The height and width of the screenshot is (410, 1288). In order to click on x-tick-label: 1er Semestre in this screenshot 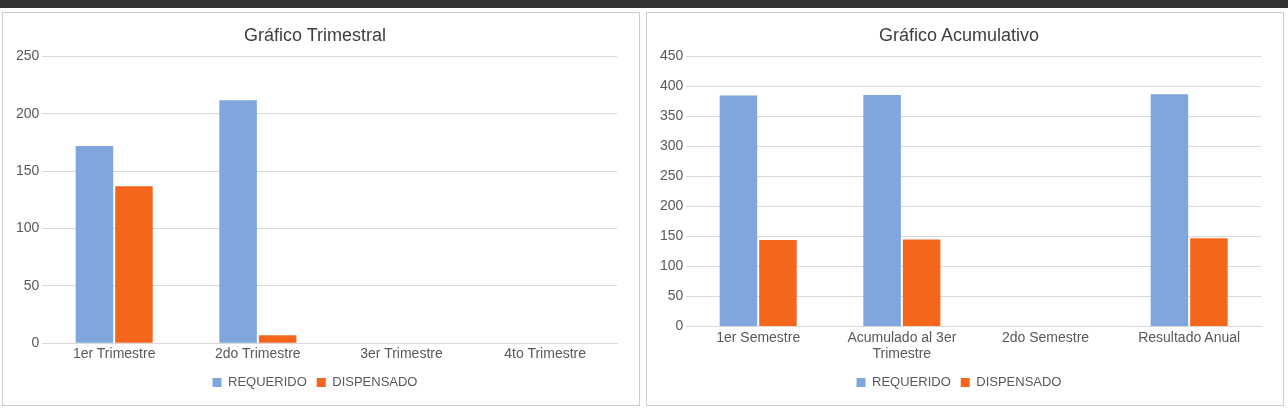, I will do `click(758, 336)`.